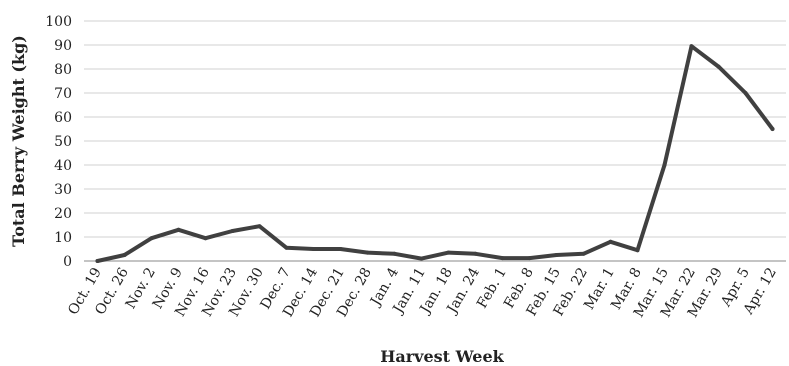 The image size is (789, 366). Describe the element at coordinates (63, 94) in the screenshot. I see `y-tick-label: 70` at that location.